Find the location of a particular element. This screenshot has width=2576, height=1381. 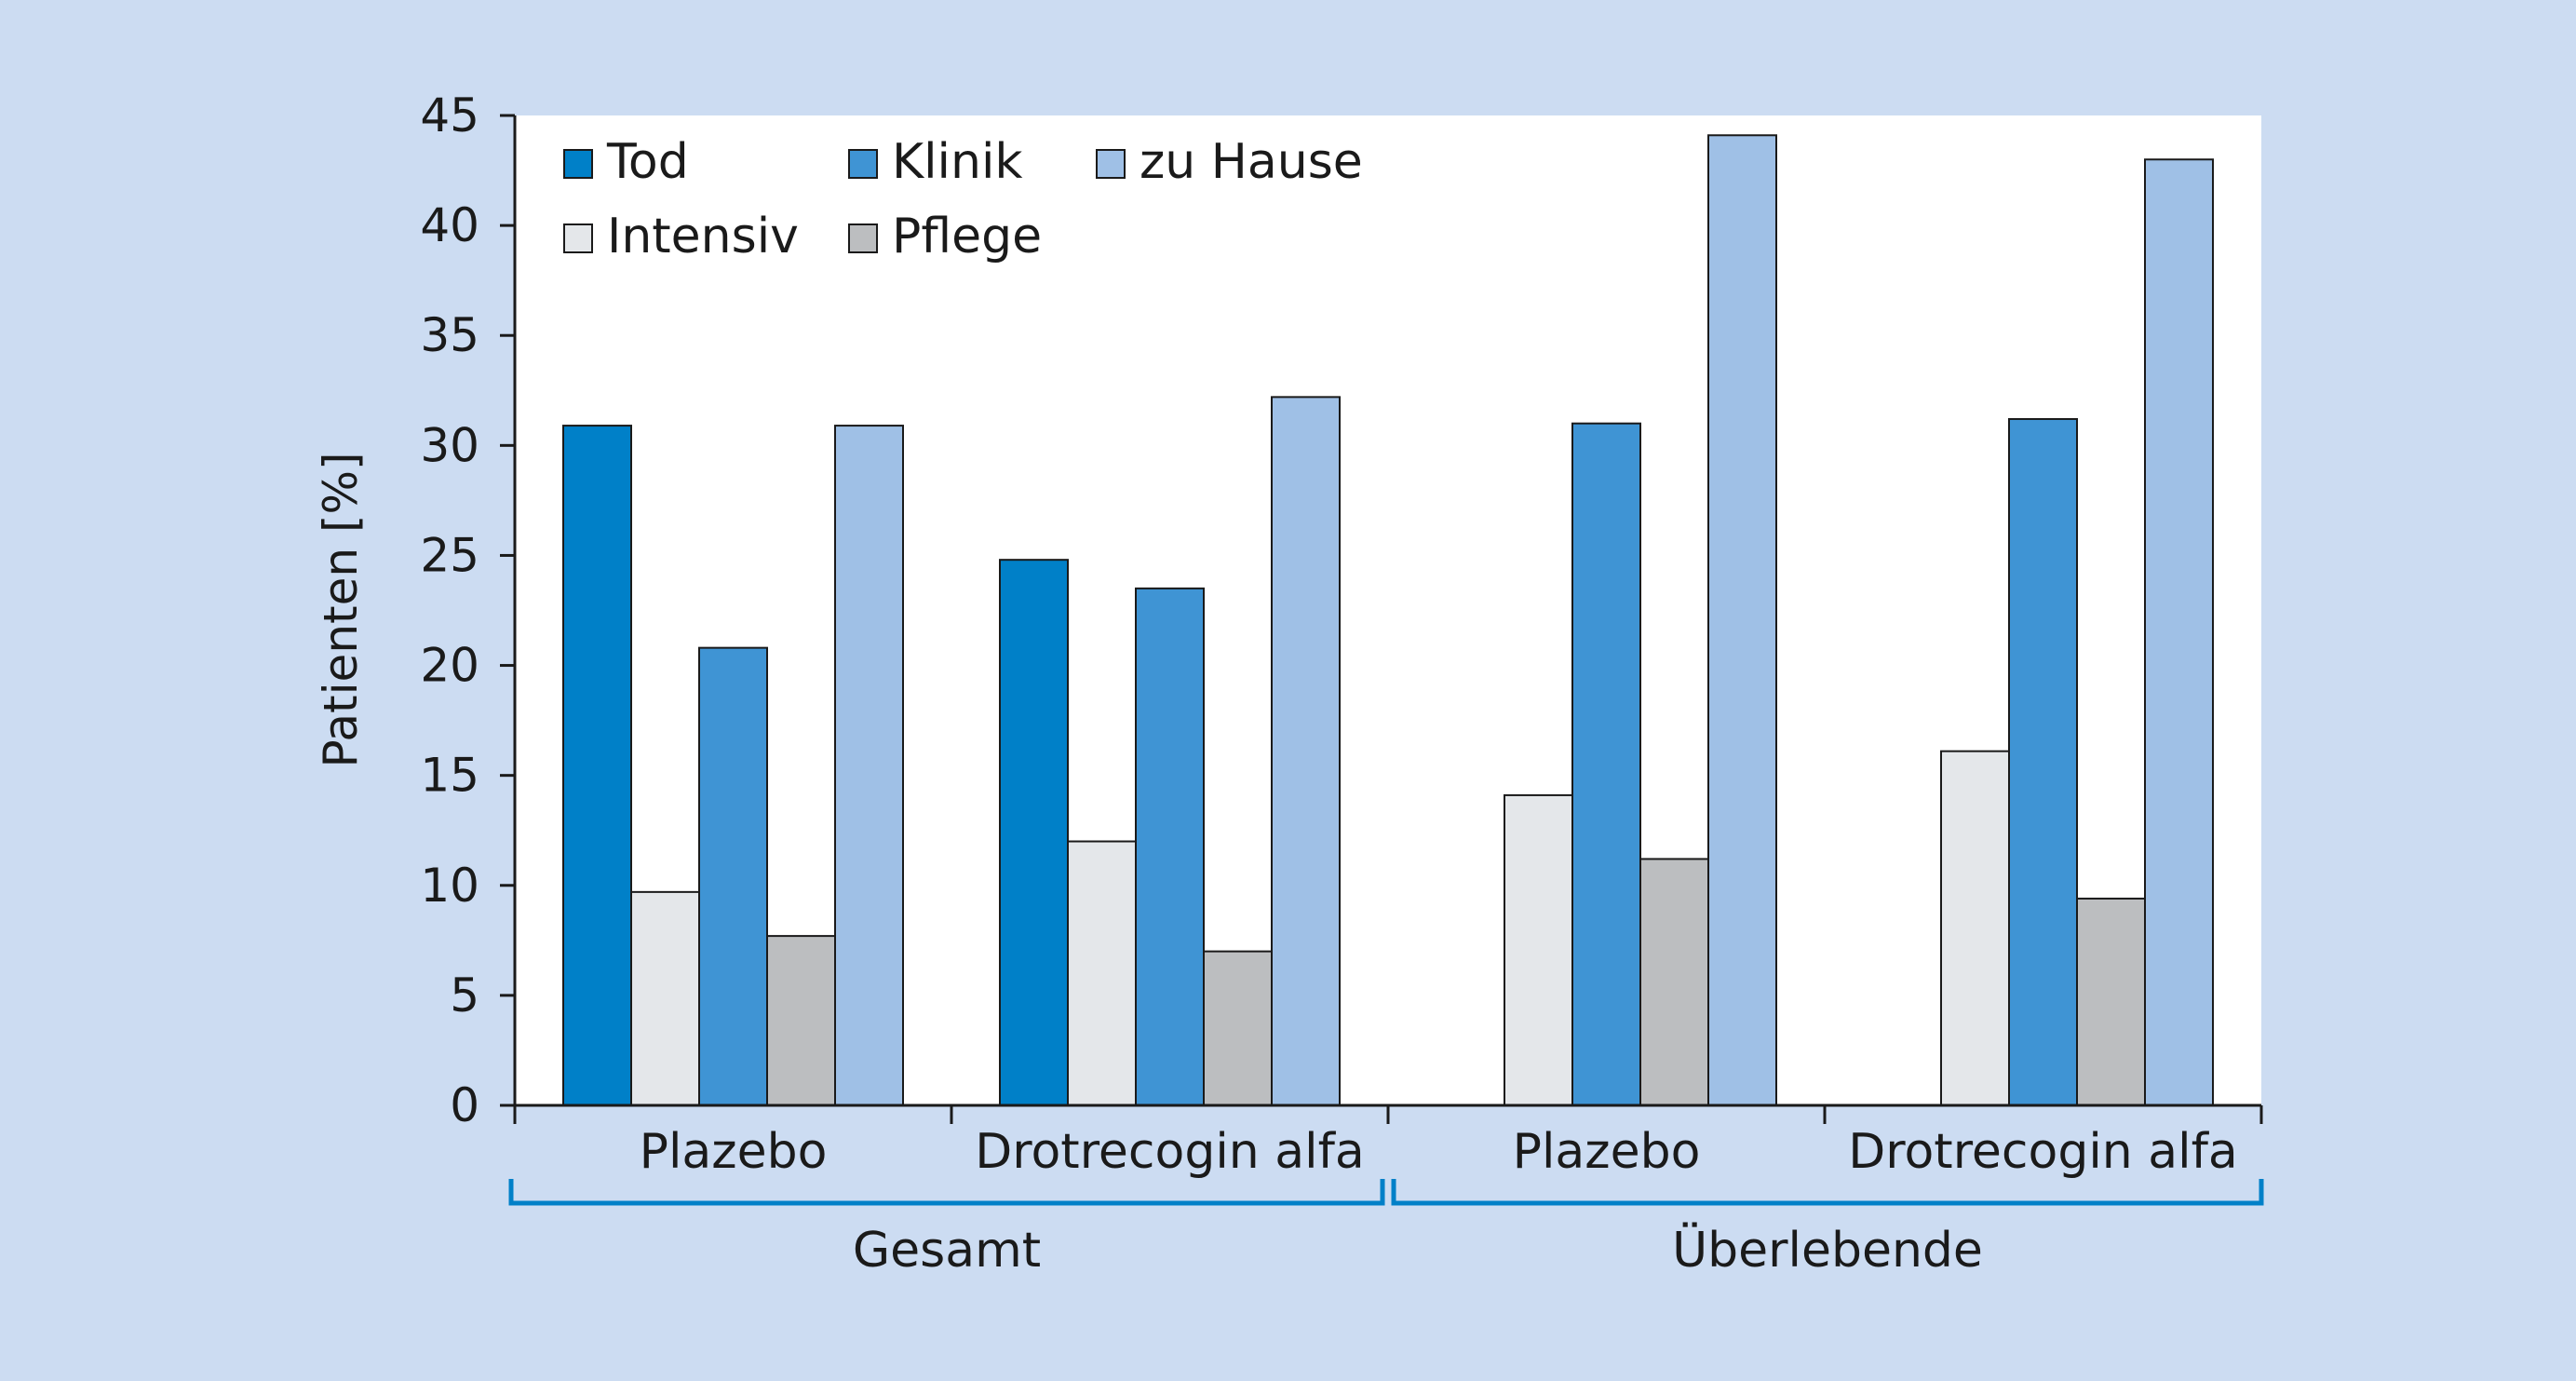

y-tick-label: 45 is located at coordinates (449, 115).